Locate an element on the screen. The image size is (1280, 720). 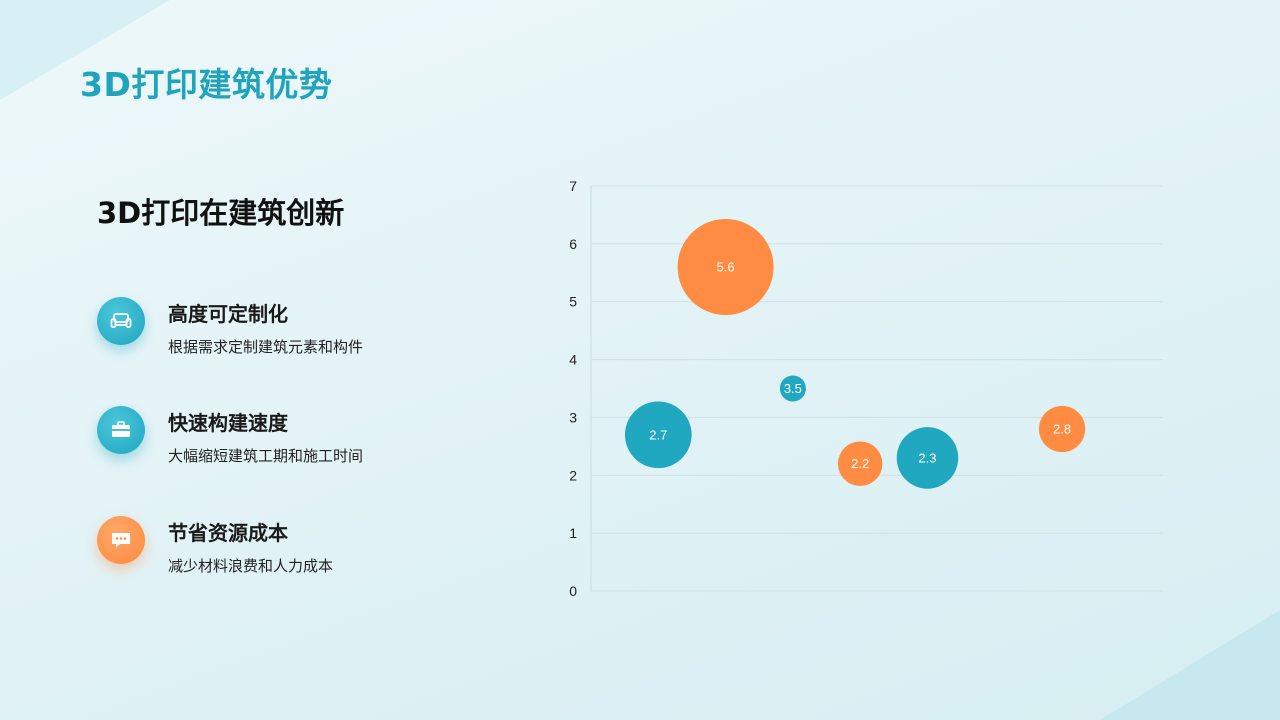
bubble-data-label: 2.7 is located at coordinates (658, 434).